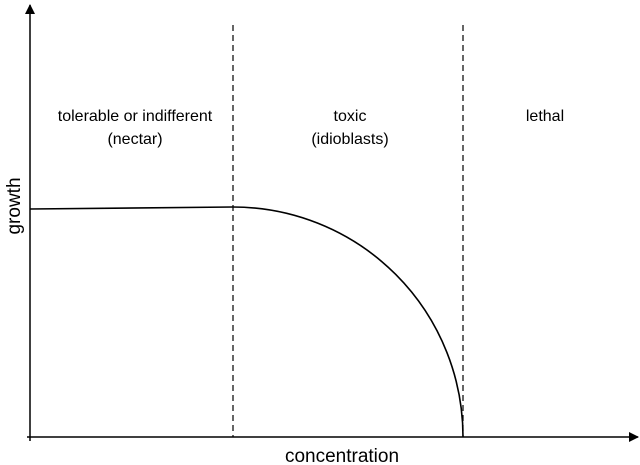 The image size is (640, 465). Describe the element at coordinates (349, 139) in the screenshot. I see `zone-label: (idioblasts)` at that location.